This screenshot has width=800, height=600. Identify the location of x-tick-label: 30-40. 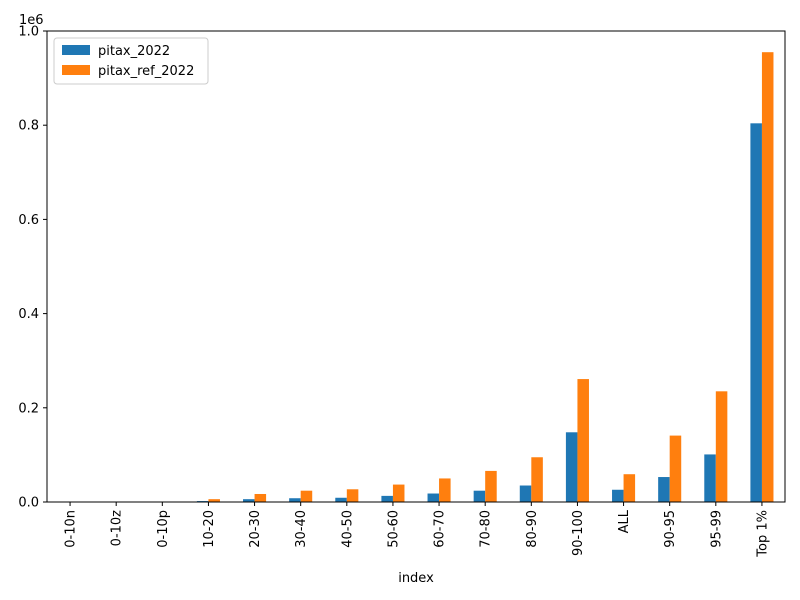
(301, 529).